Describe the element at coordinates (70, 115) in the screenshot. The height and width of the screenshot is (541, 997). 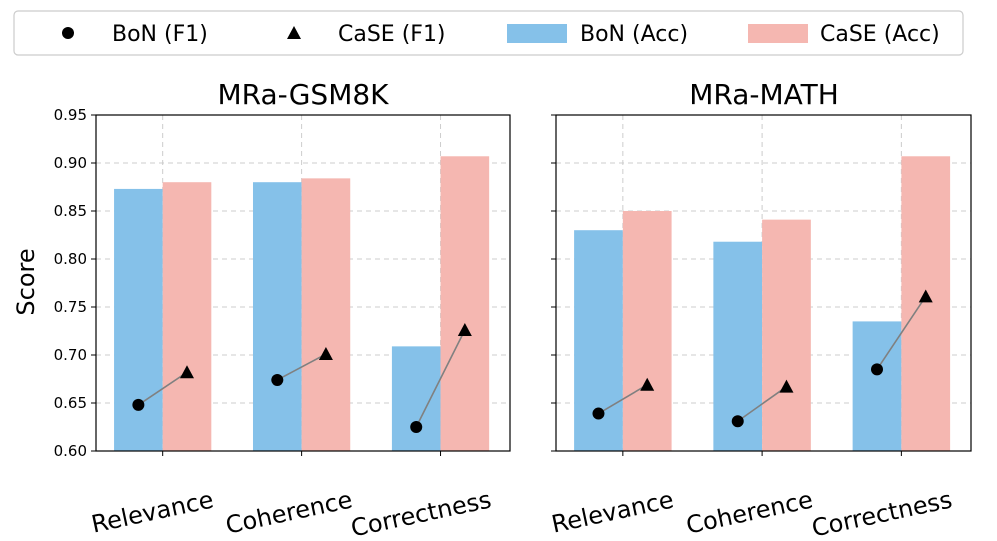
I see `y-tick-label: 0.95` at that location.